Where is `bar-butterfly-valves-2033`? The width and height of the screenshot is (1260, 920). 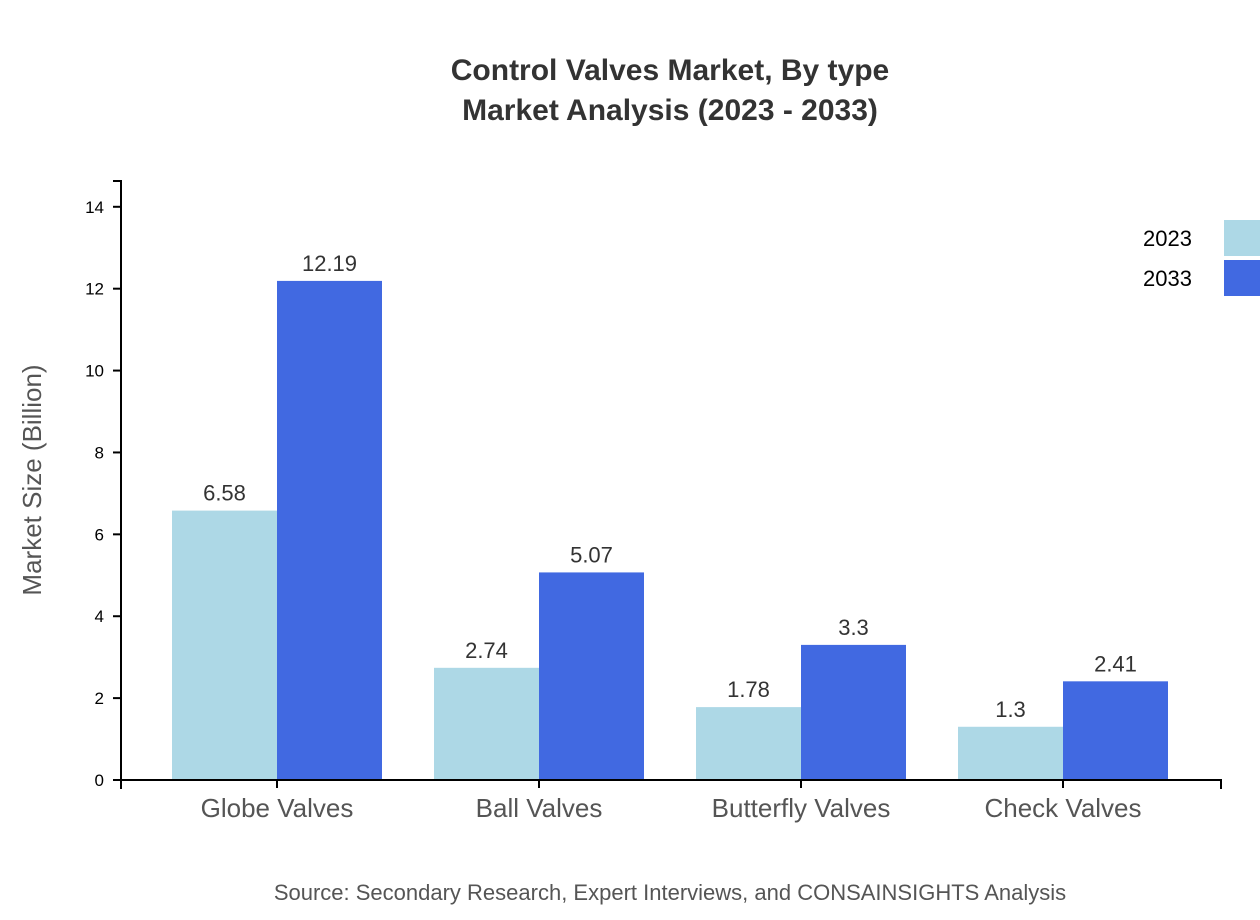 bar-butterfly-valves-2033 is located at coordinates (853, 712).